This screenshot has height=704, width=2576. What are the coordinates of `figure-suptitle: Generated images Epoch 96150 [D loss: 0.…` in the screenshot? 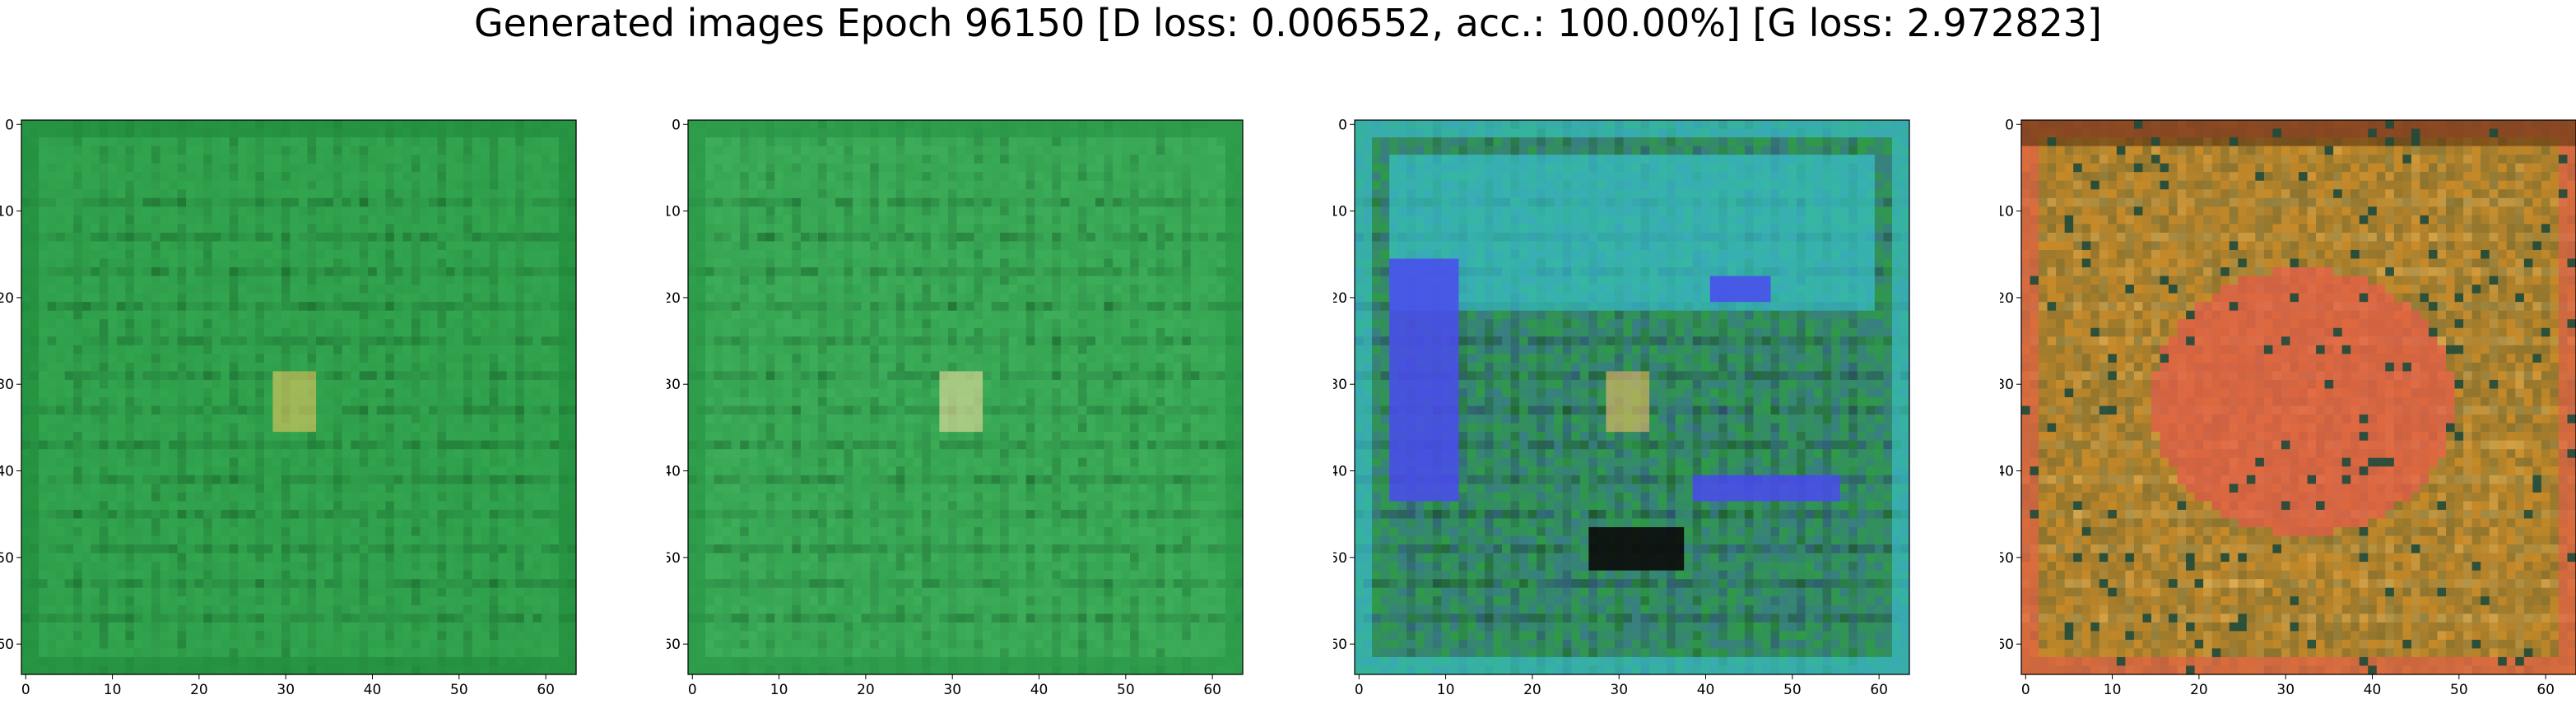 It's located at (1288, 23).